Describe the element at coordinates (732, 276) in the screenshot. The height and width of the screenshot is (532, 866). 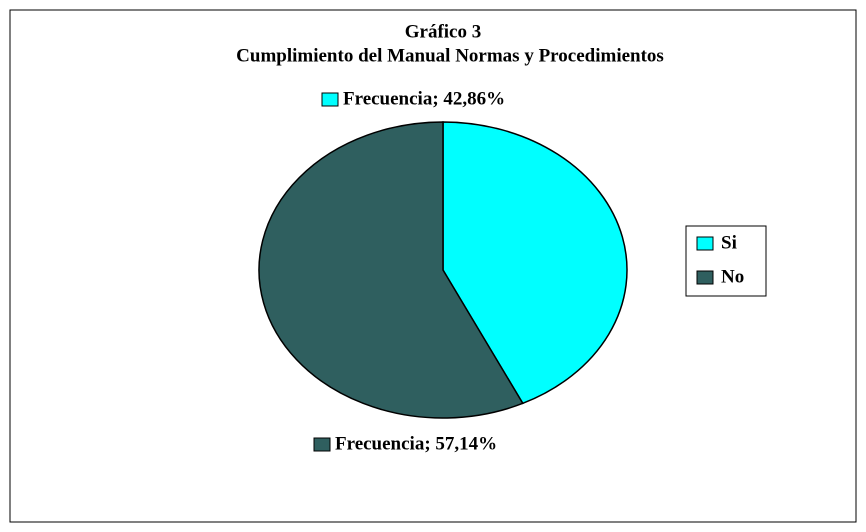
I see `legend-label: No` at that location.